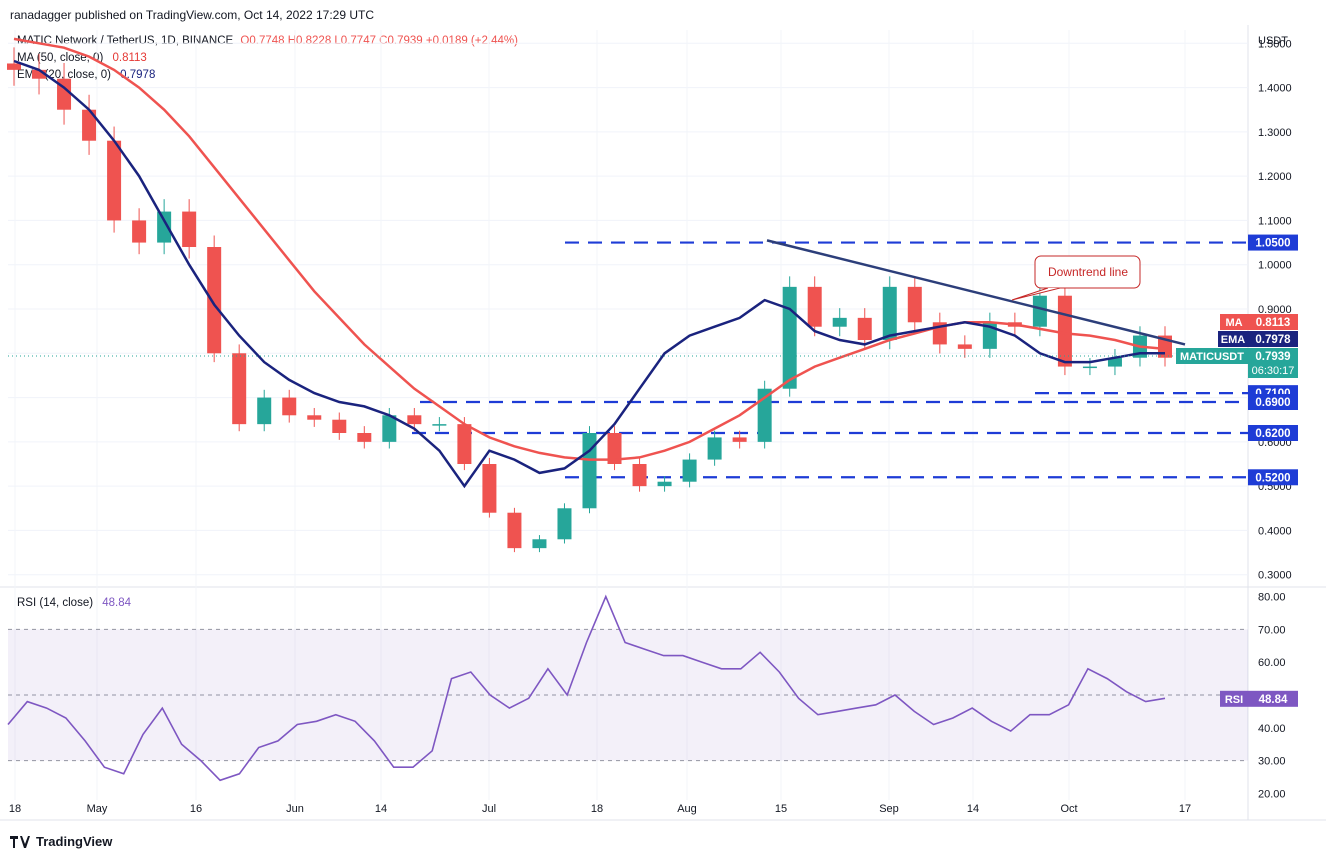 This screenshot has width=1326, height=857. What do you see at coordinates (20, 841) in the screenshot?
I see `tradingview-logo-icon` at bounding box center [20, 841].